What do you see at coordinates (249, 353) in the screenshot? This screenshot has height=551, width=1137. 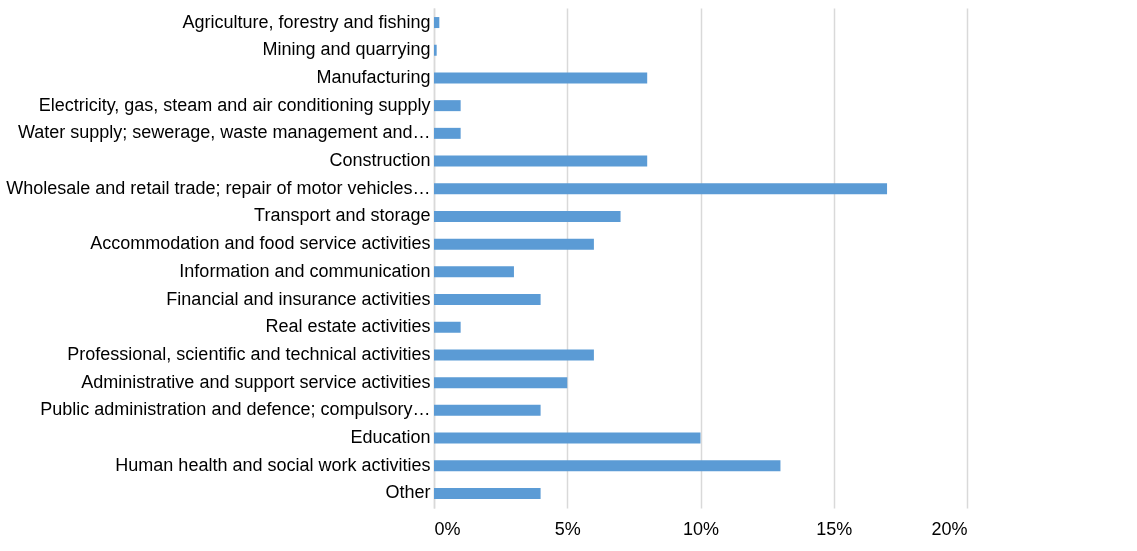 I see `y-tick-label: Professional, scientific and technical activities` at bounding box center [249, 353].